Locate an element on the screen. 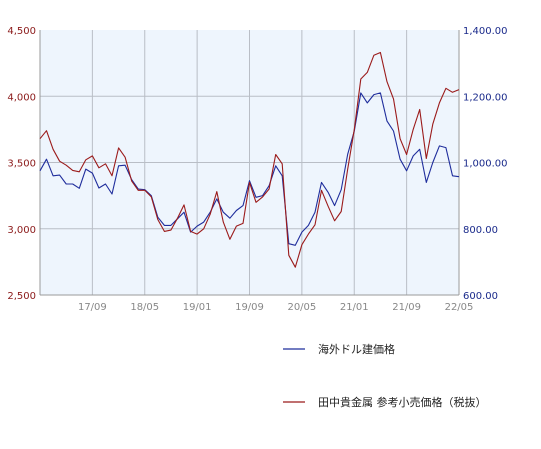 This screenshot has height=449, width=541. left-tick-label: 3,000 is located at coordinates (21, 230).